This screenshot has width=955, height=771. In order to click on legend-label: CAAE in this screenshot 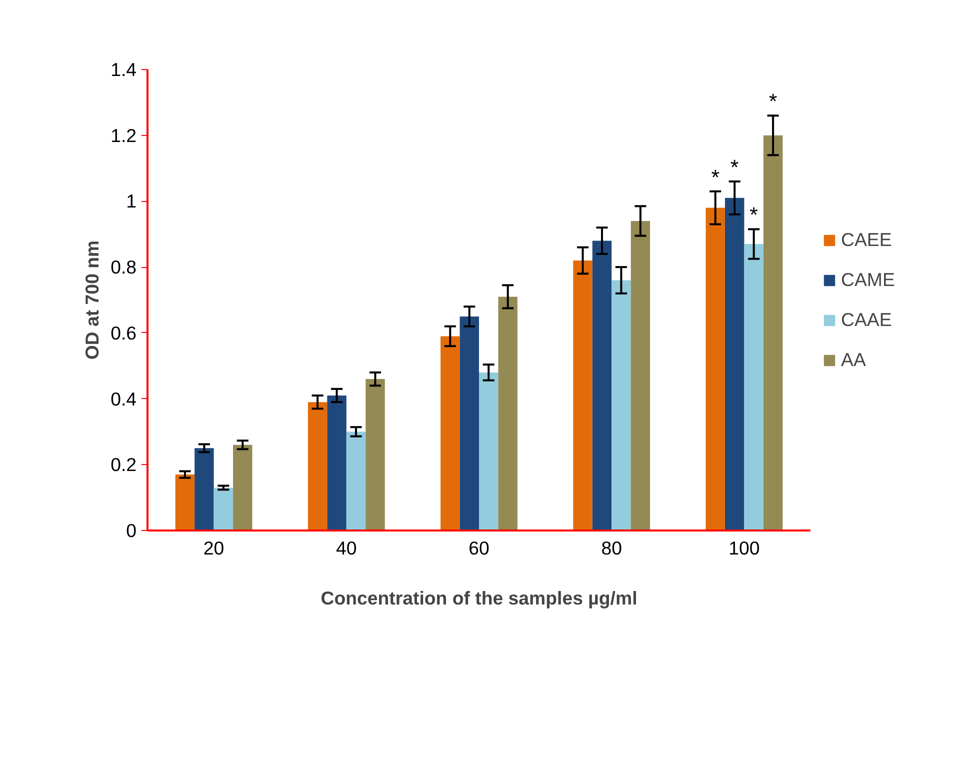, I will do `click(866, 319)`.